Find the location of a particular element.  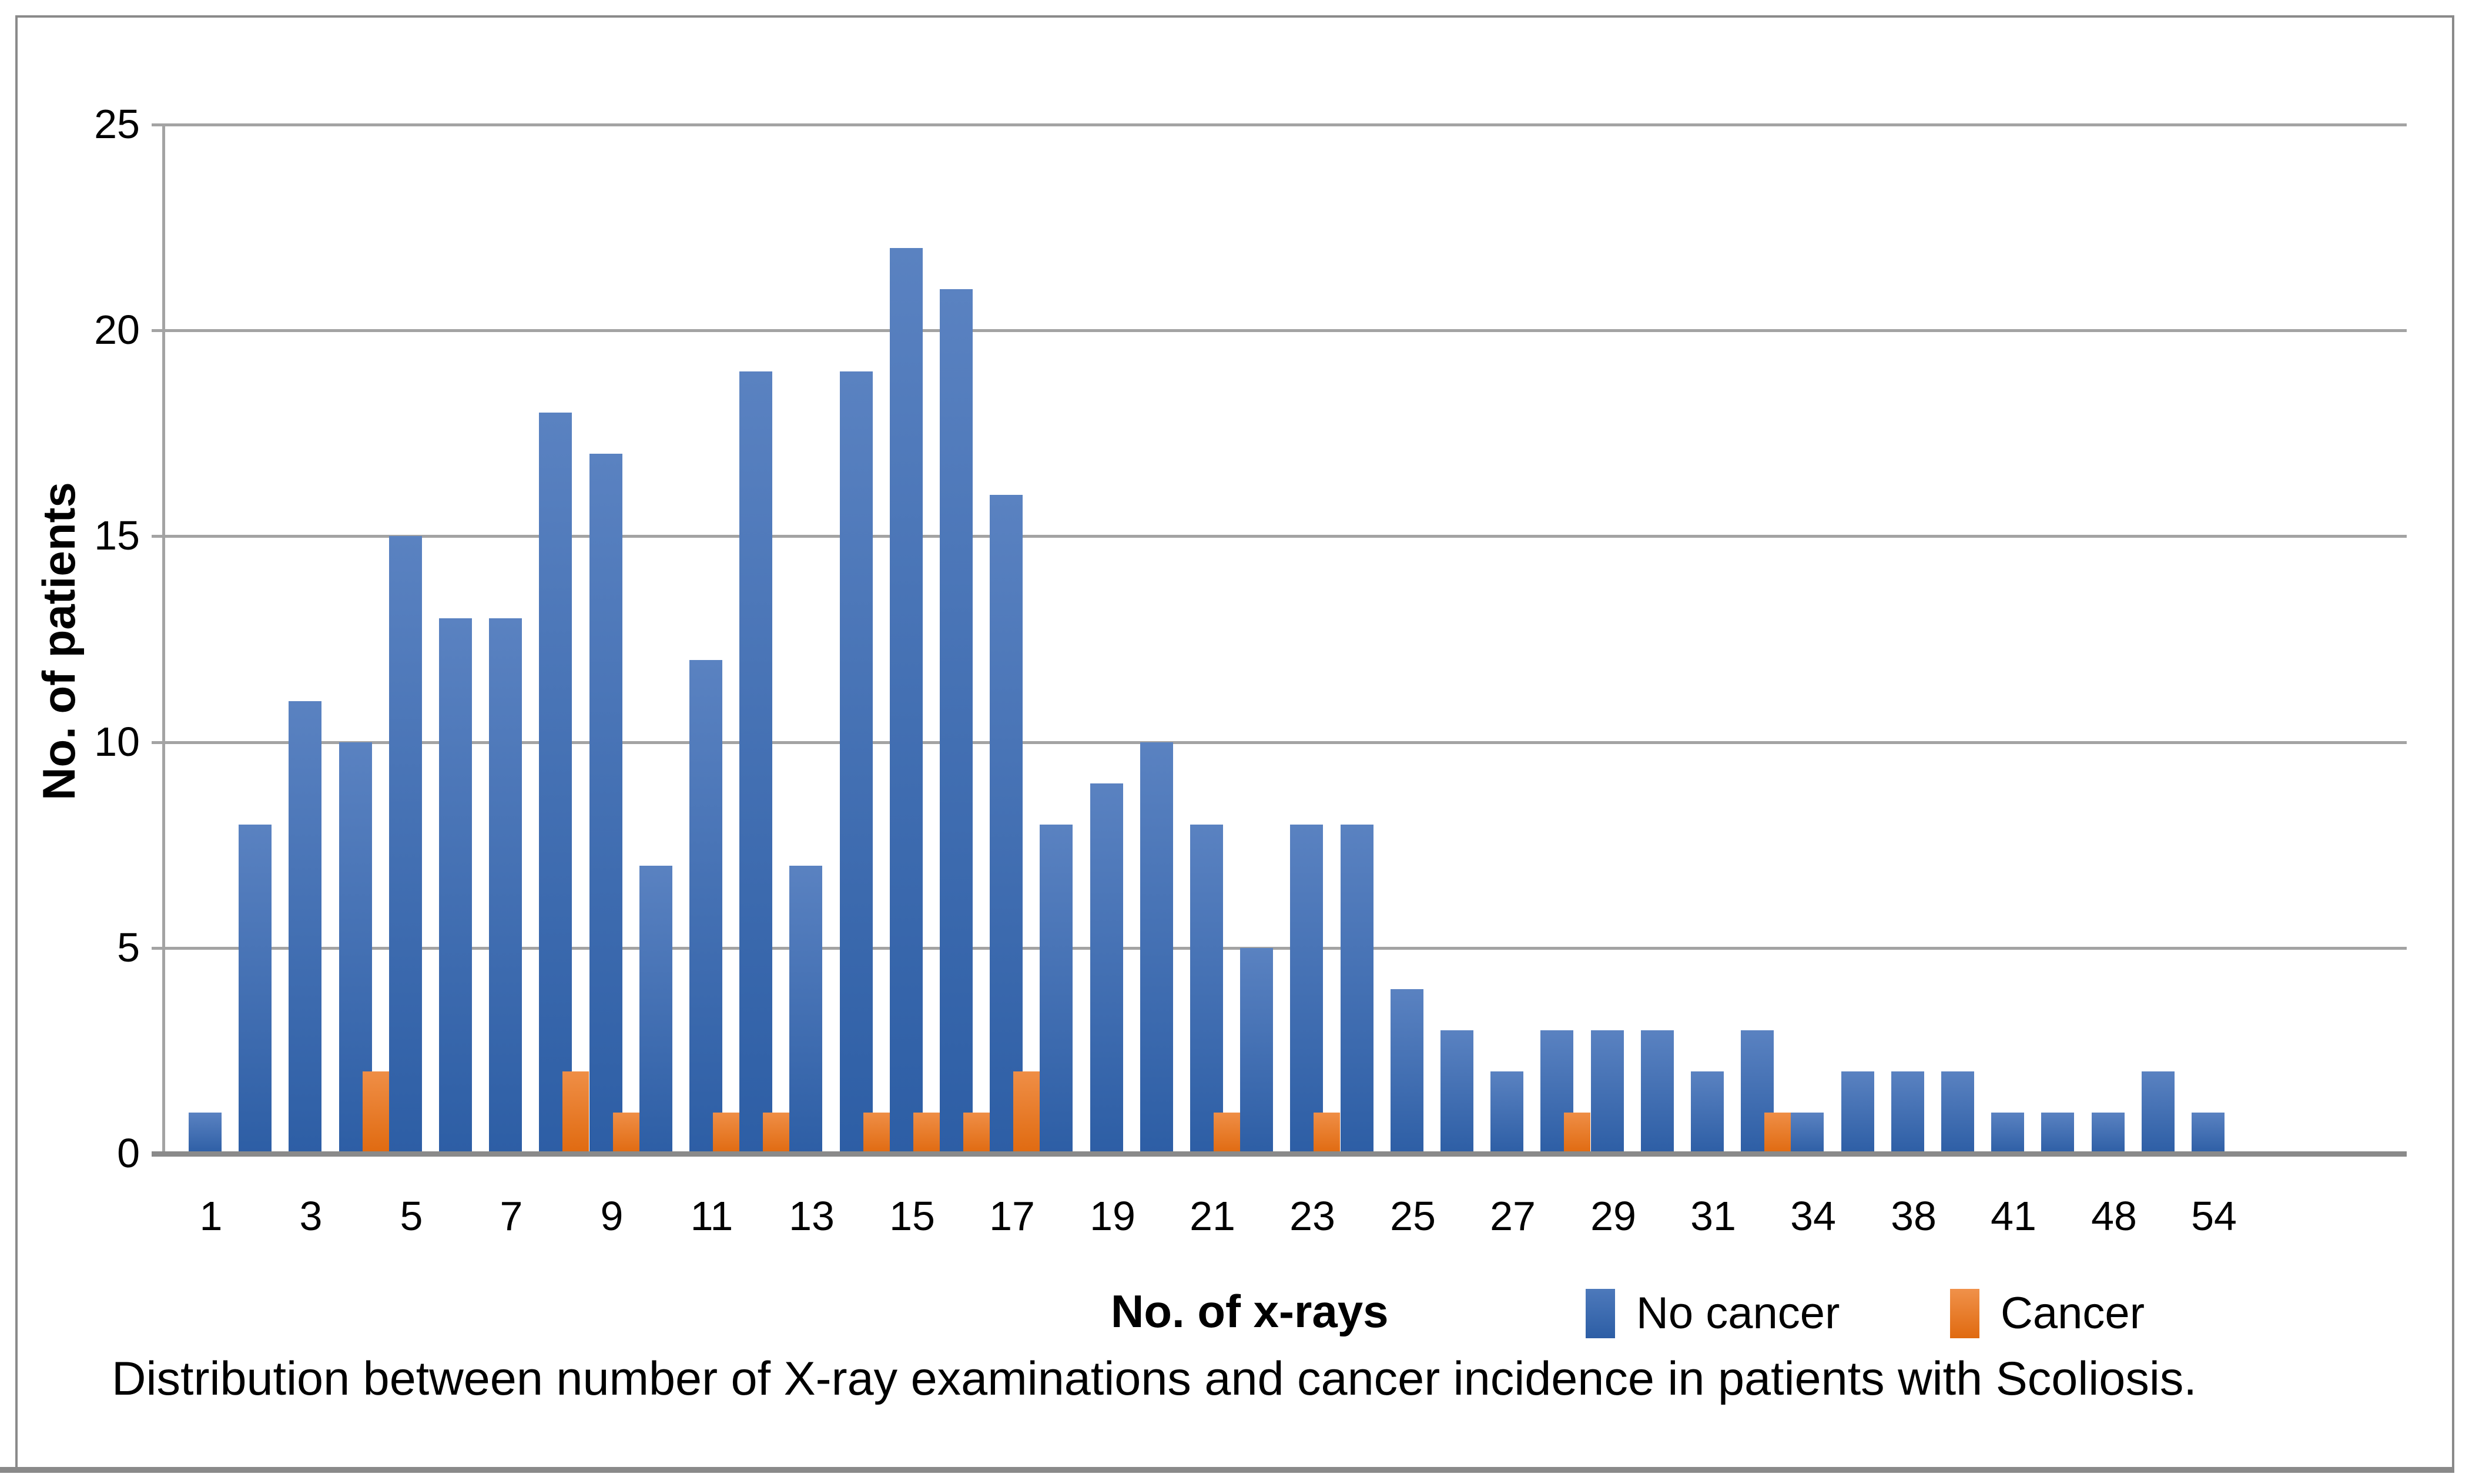

bar-no-cancer-xidx26 is located at coordinates (1456, 1092).